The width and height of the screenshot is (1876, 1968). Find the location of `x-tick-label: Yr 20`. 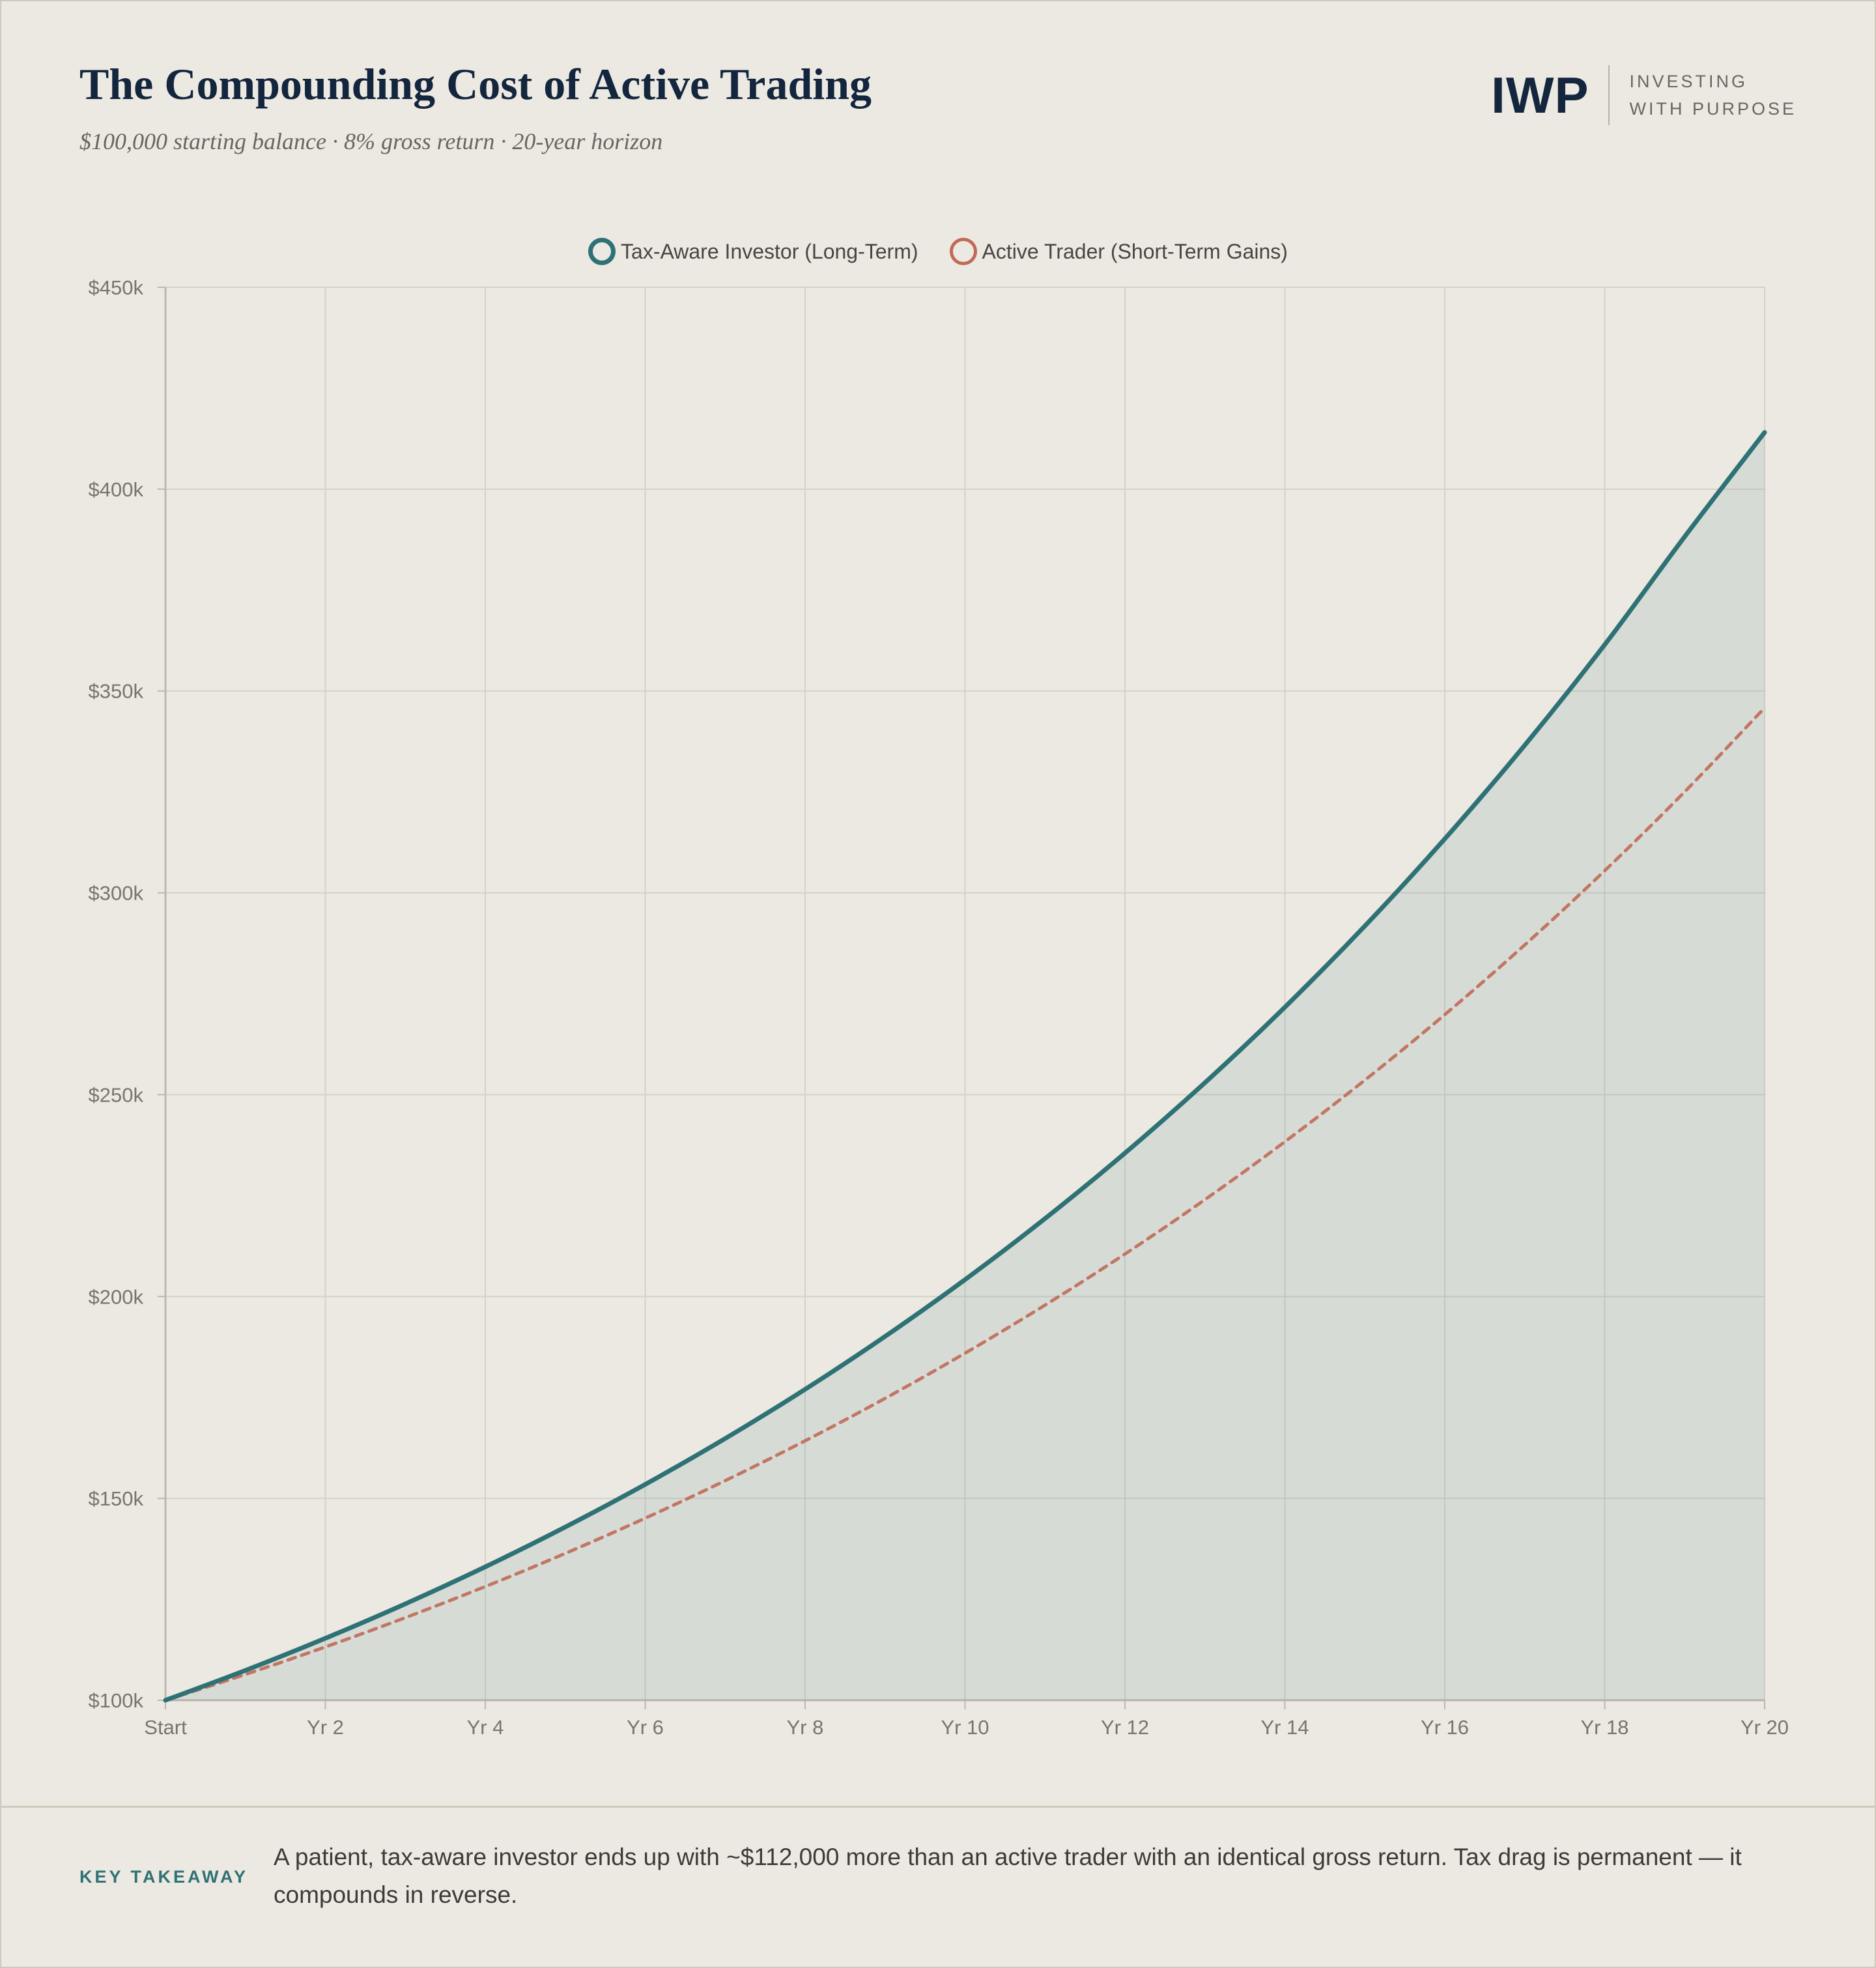

x-tick-label: Yr 20 is located at coordinates (1765, 1727).